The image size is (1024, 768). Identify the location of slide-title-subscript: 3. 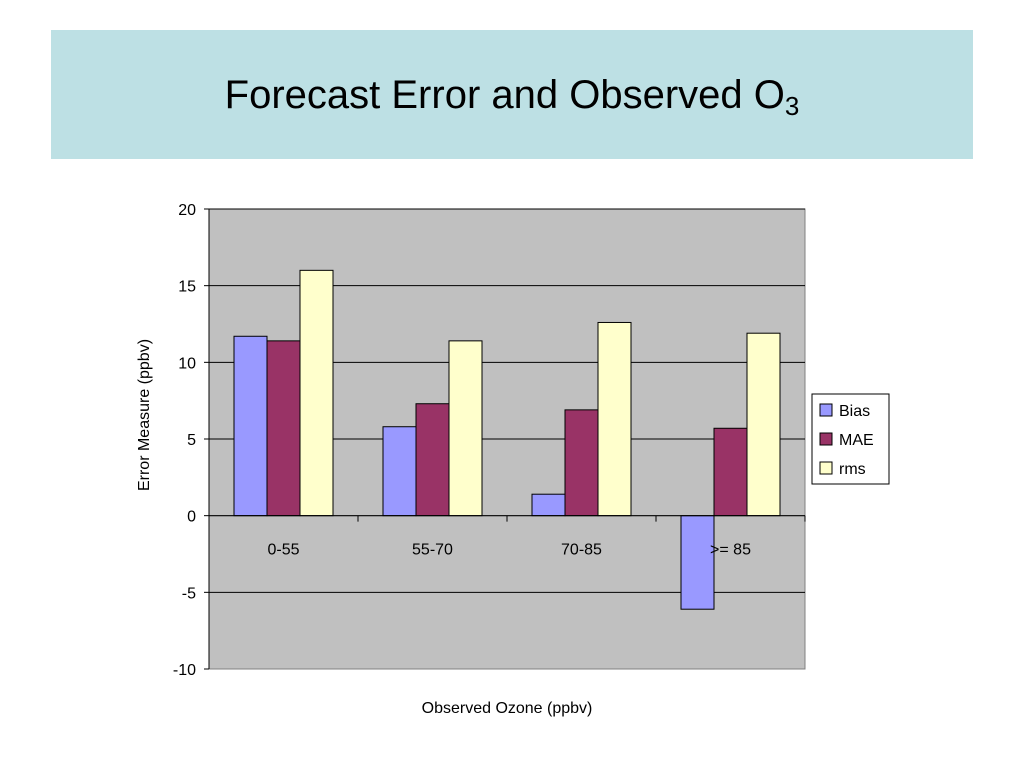
(792, 106).